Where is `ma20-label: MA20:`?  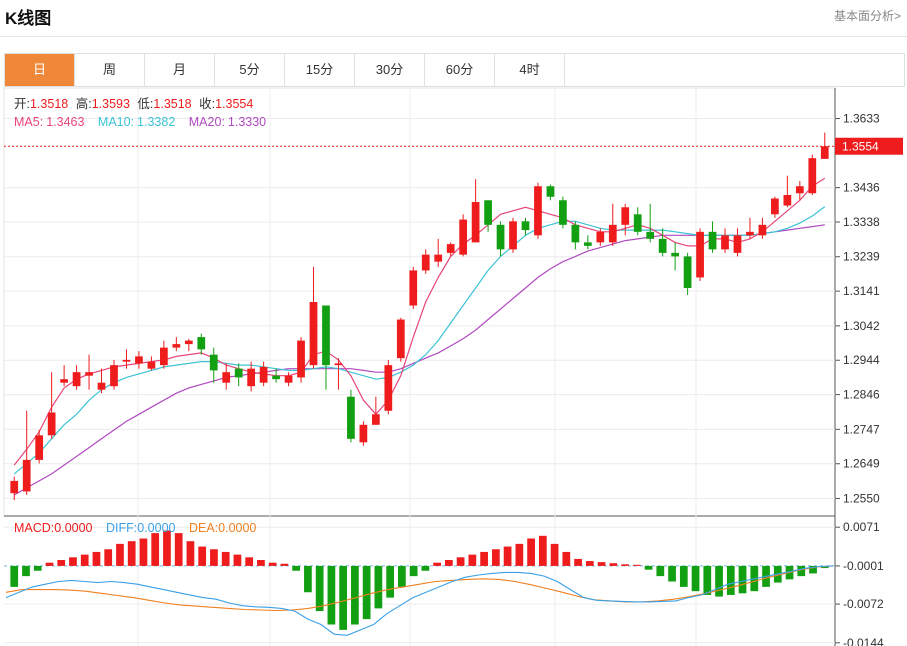 ma20-label: MA20: is located at coordinates (207, 122).